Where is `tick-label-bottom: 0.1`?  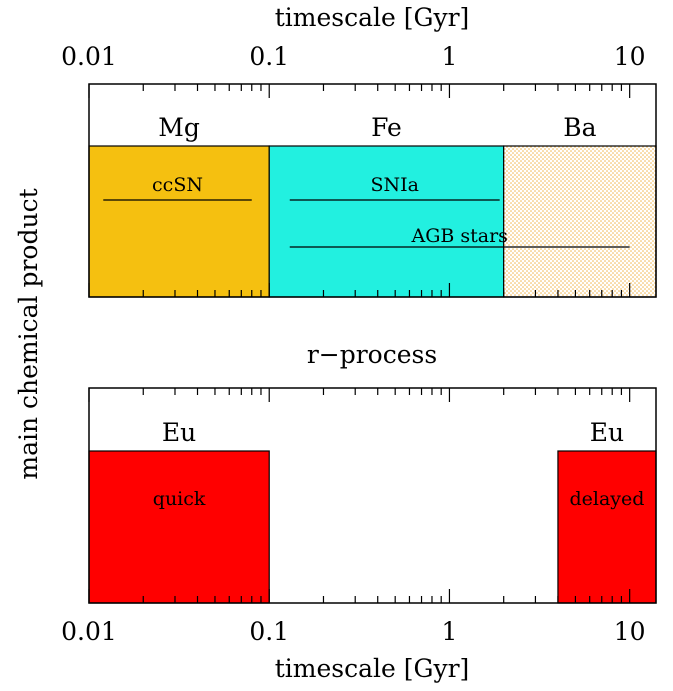 tick-label-bottom: 0.1 is located at coordinates (269, 631).